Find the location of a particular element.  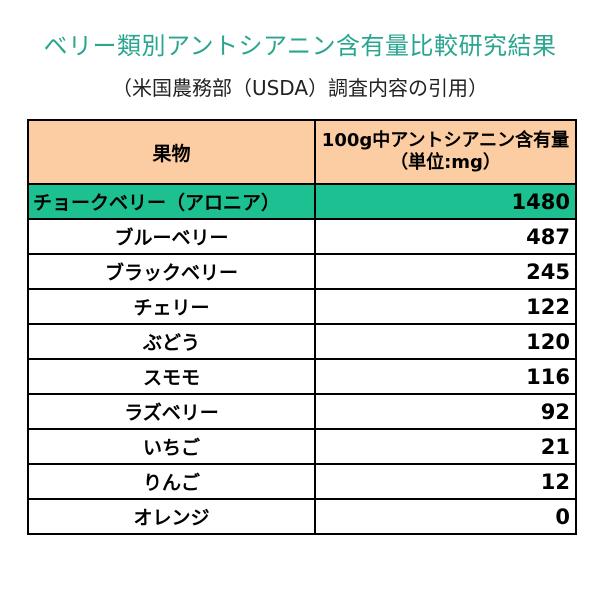

anthocyanin-value-cell: 0 is located at coordinates (445, 516).